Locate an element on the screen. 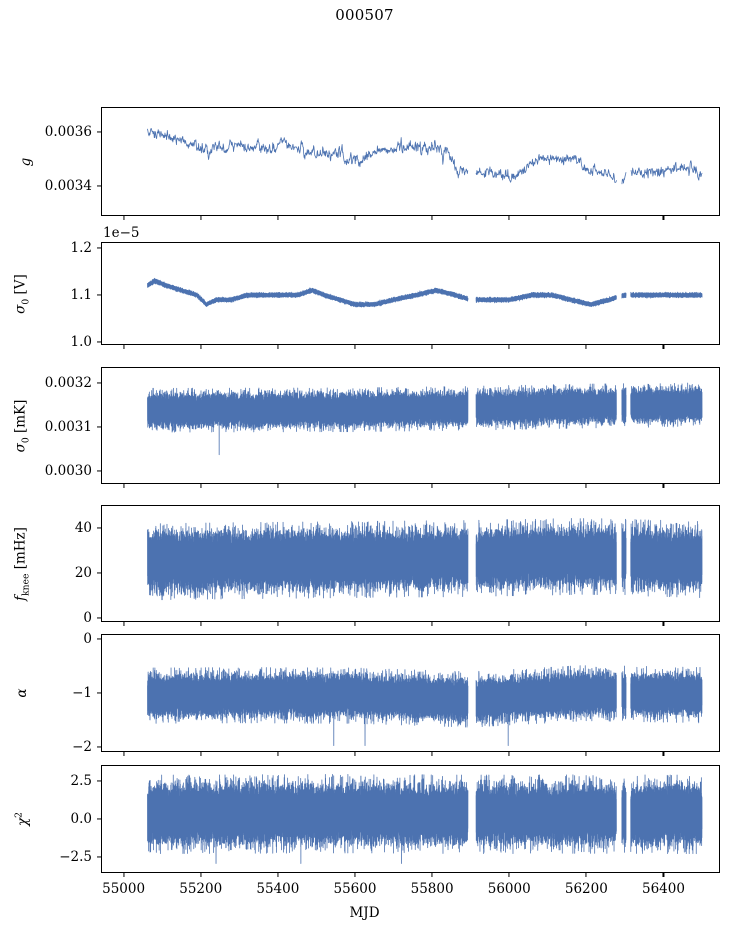  ylabel-g: g is located at coordinates (26, 161).